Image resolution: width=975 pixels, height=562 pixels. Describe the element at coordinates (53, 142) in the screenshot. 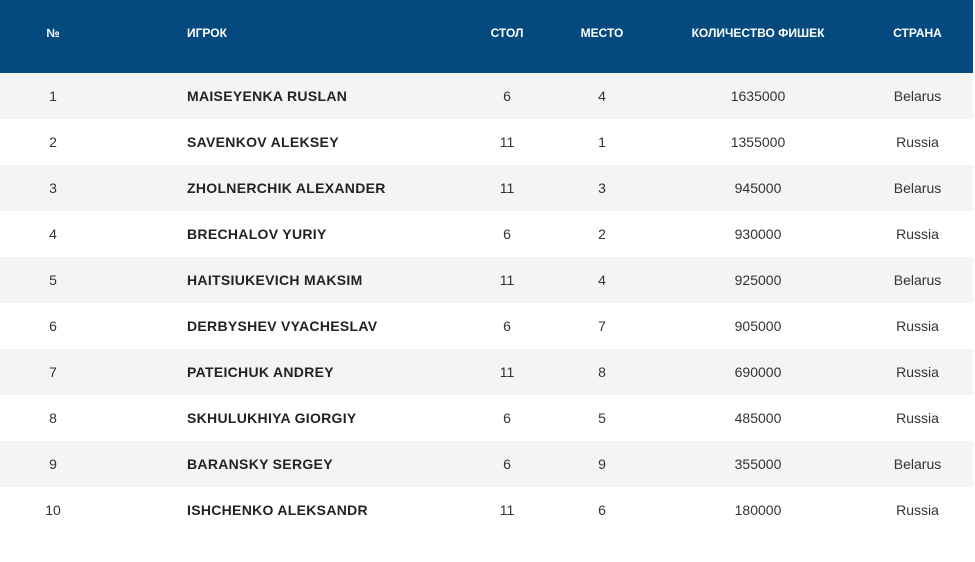

I see `cell-num: 2` at that location.